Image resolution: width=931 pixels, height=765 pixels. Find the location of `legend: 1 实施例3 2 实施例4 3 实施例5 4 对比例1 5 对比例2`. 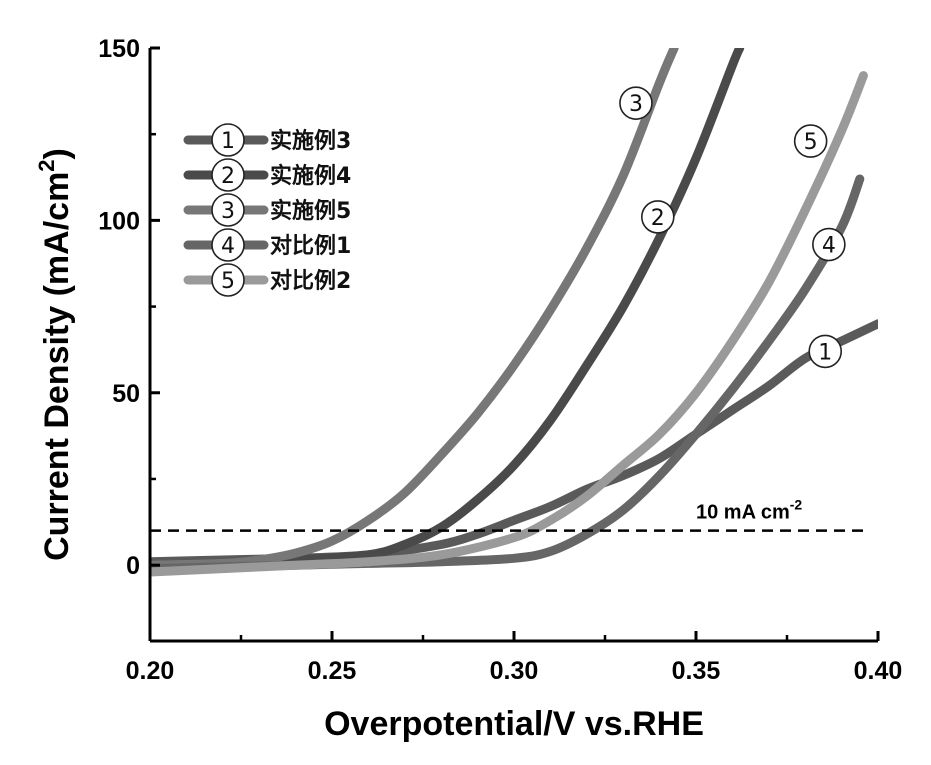

legend: 1 实施例3 2 实施例4 3 实施例5 4 对比例1 5 对比例2 is located at coordinates (269, 210).